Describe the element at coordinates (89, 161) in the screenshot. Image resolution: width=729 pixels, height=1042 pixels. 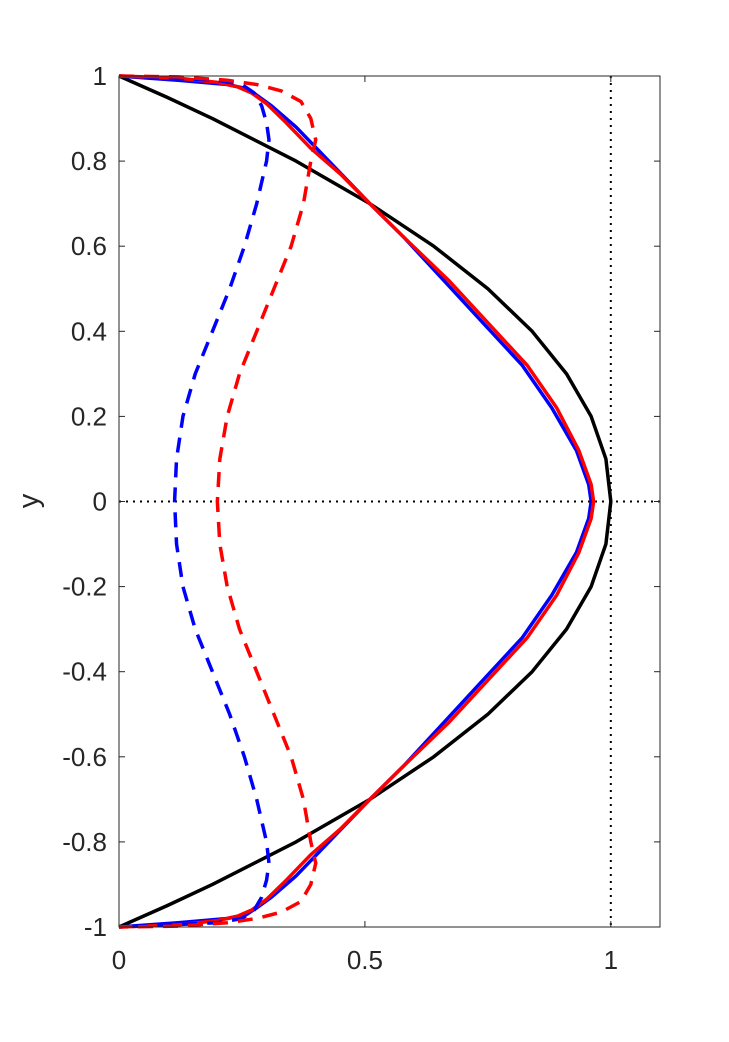
I see `y-tick-label: 0.8` at that location.